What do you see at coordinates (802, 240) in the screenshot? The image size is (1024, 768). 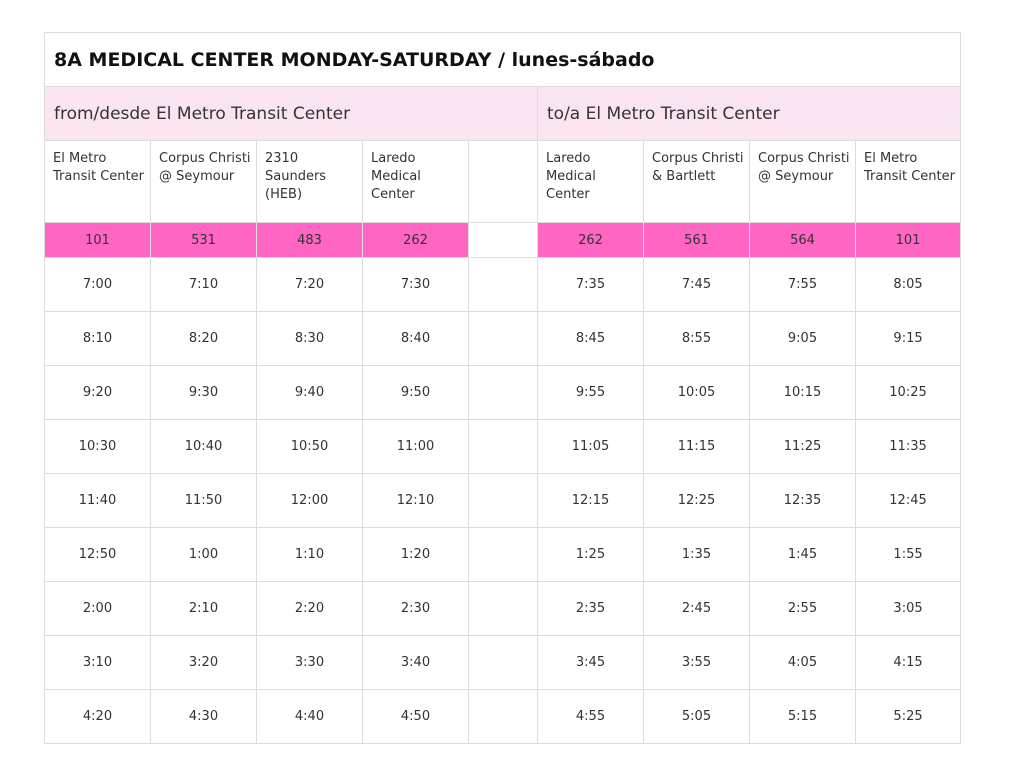 I see `stop-id: 564` at bounding box center [802, 240].